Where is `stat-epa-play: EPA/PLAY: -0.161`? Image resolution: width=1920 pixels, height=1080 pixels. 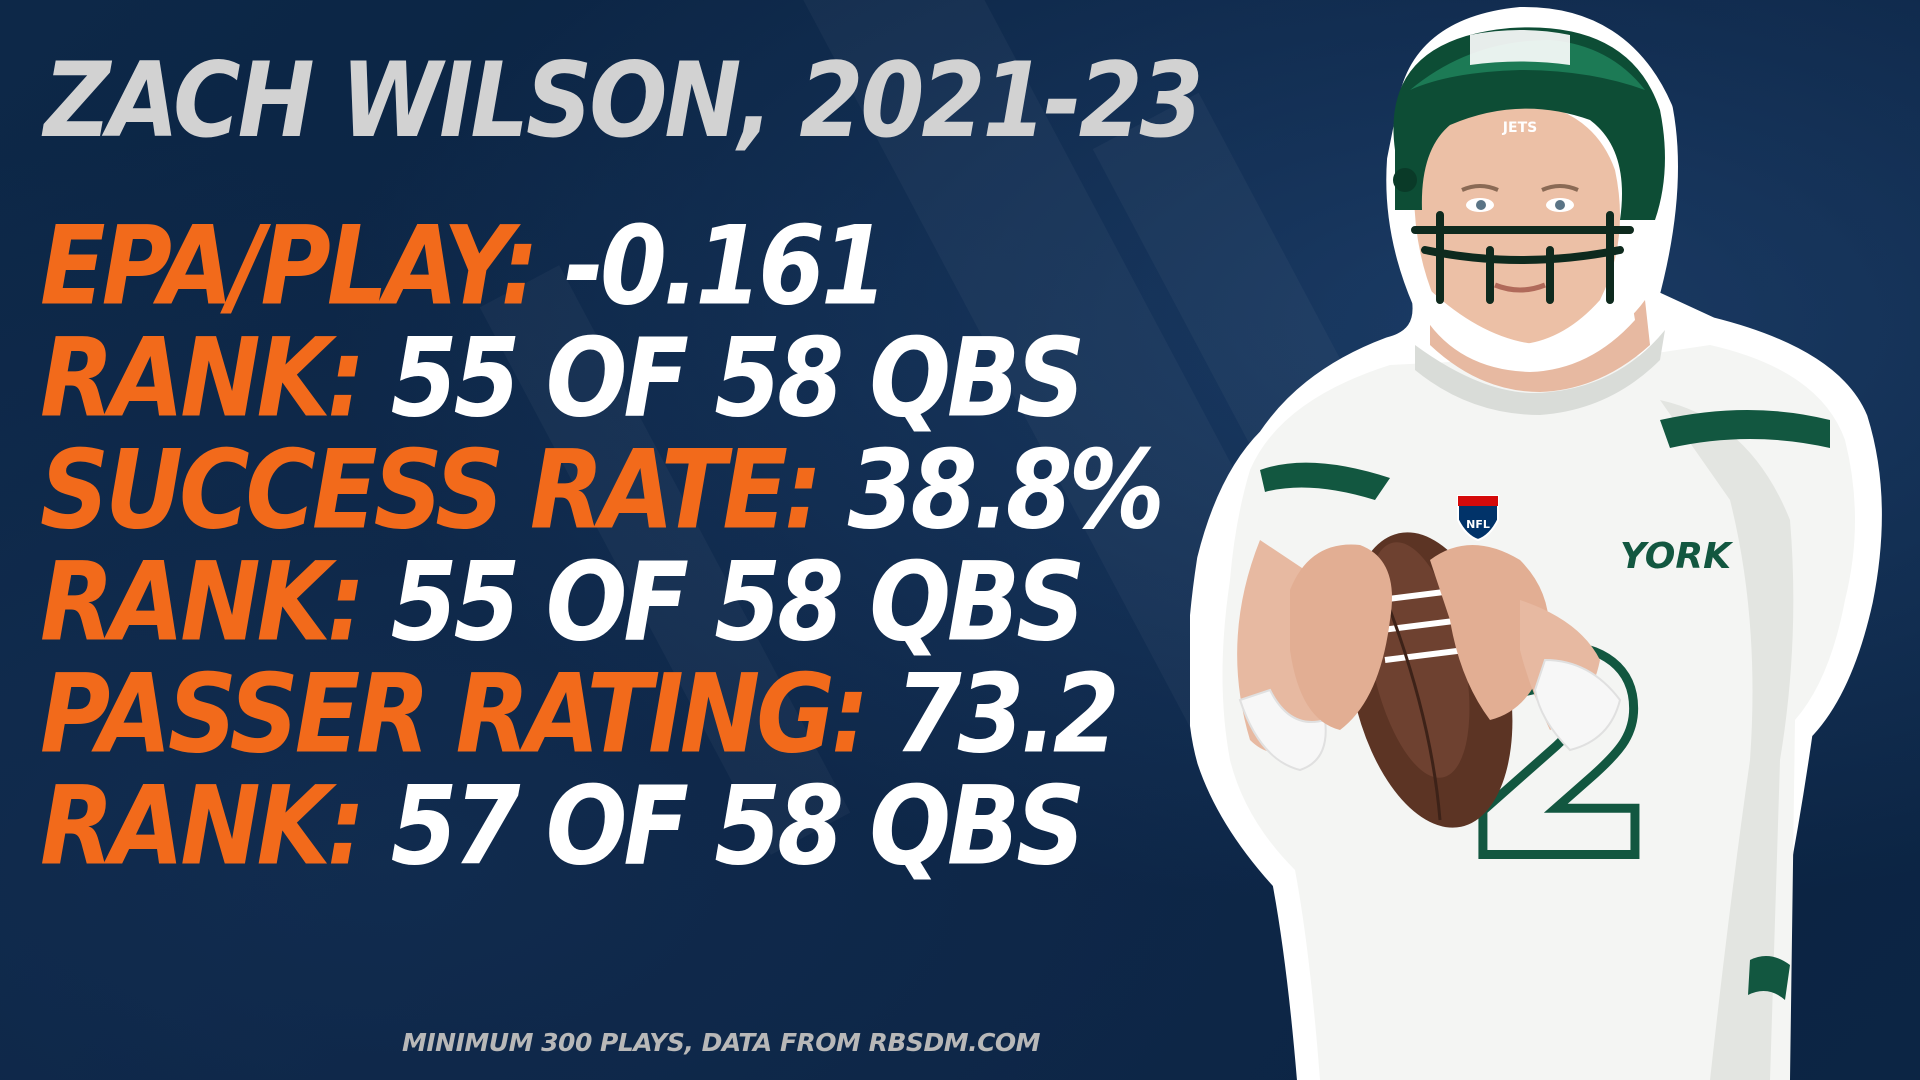 stat-epa-play: EPA/PLAY: -0.161 is located at coordinates (615, 266).